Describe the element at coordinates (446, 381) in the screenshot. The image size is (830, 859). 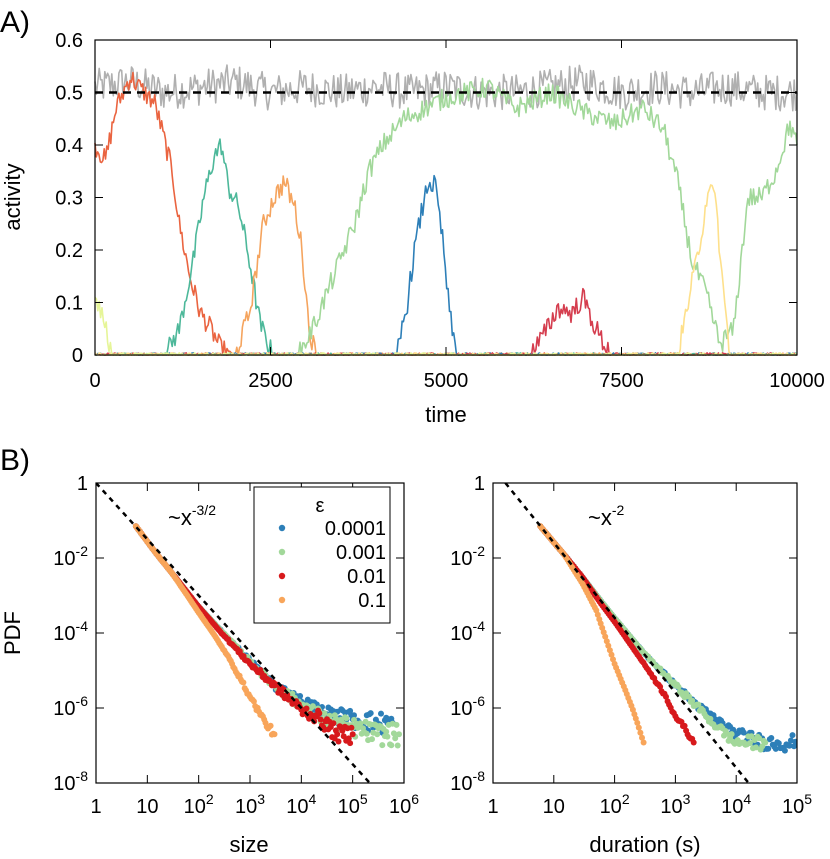
I see `x-tick-label: 5000` at that location.